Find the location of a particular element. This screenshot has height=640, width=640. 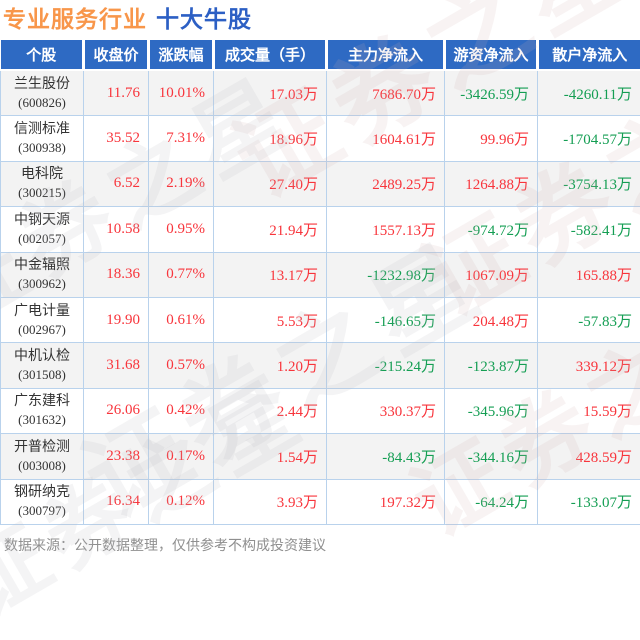

hot-money-net-inflow: -345.96万 is located at coordinates (491, 410).